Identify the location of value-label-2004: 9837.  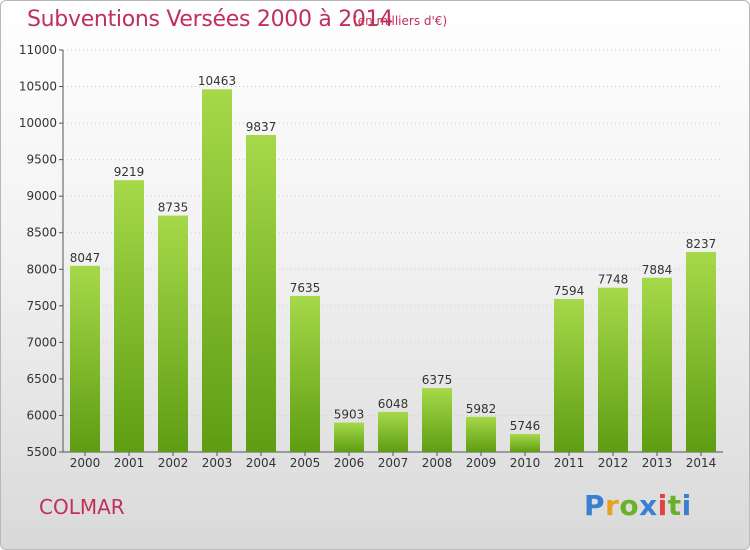
(261, 127).